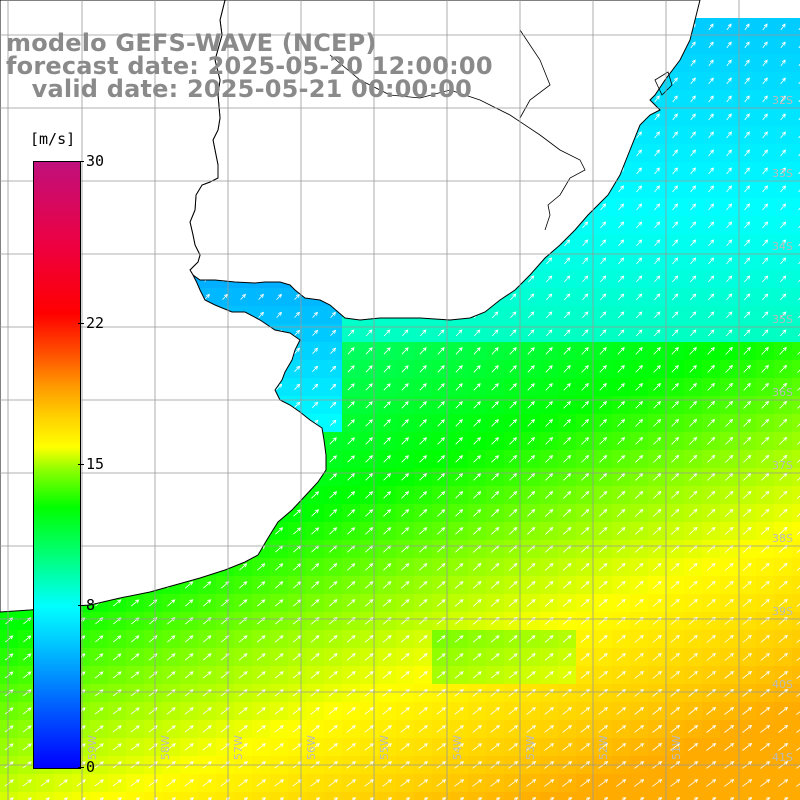  I want to click on latitude-label: 41S, so click(782, 757).